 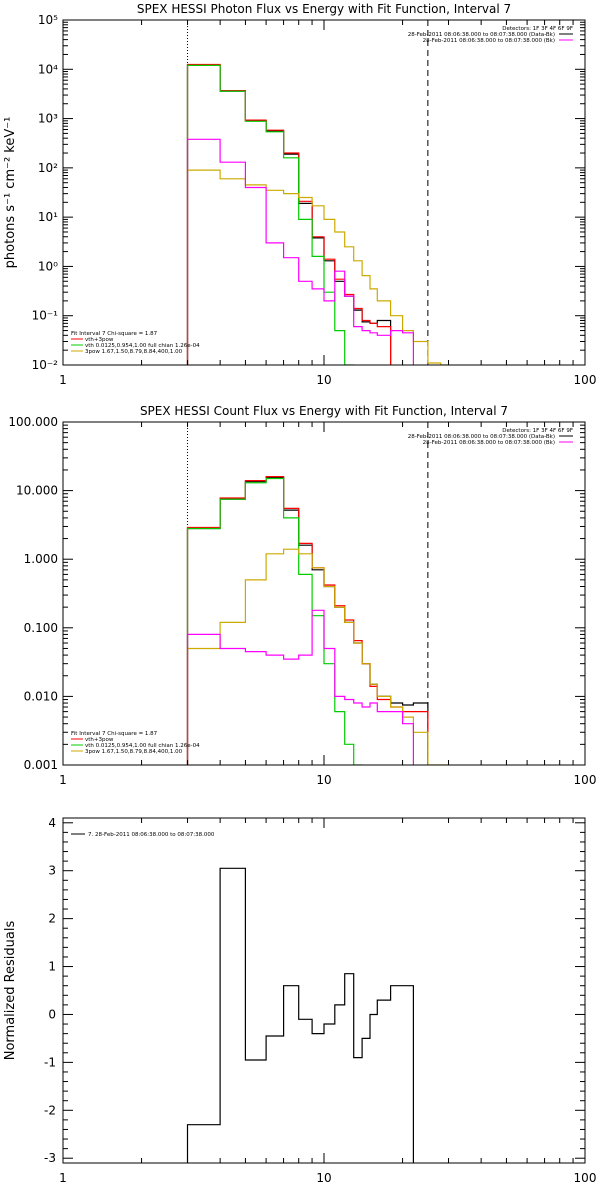 What do you see at coordinates (45, 316) in the screenshot?
I see `y-tick-label: 10⁻¹` at bounding box center [45, 316].